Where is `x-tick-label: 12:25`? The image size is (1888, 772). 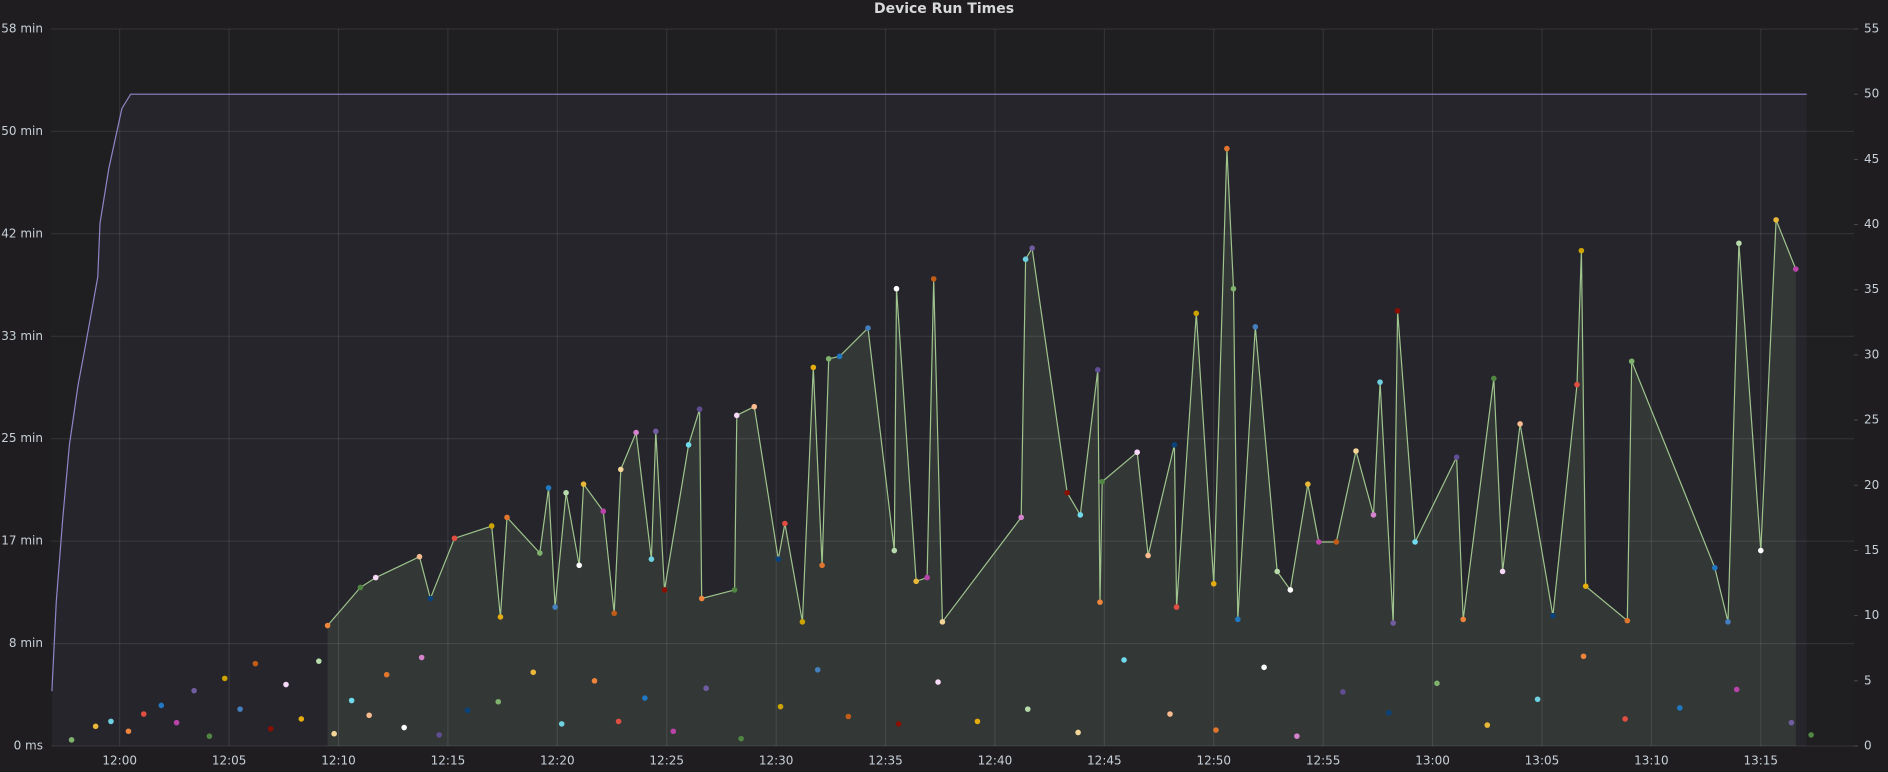
x-tick-label: 12:25 is located at coordinates (666, 761).